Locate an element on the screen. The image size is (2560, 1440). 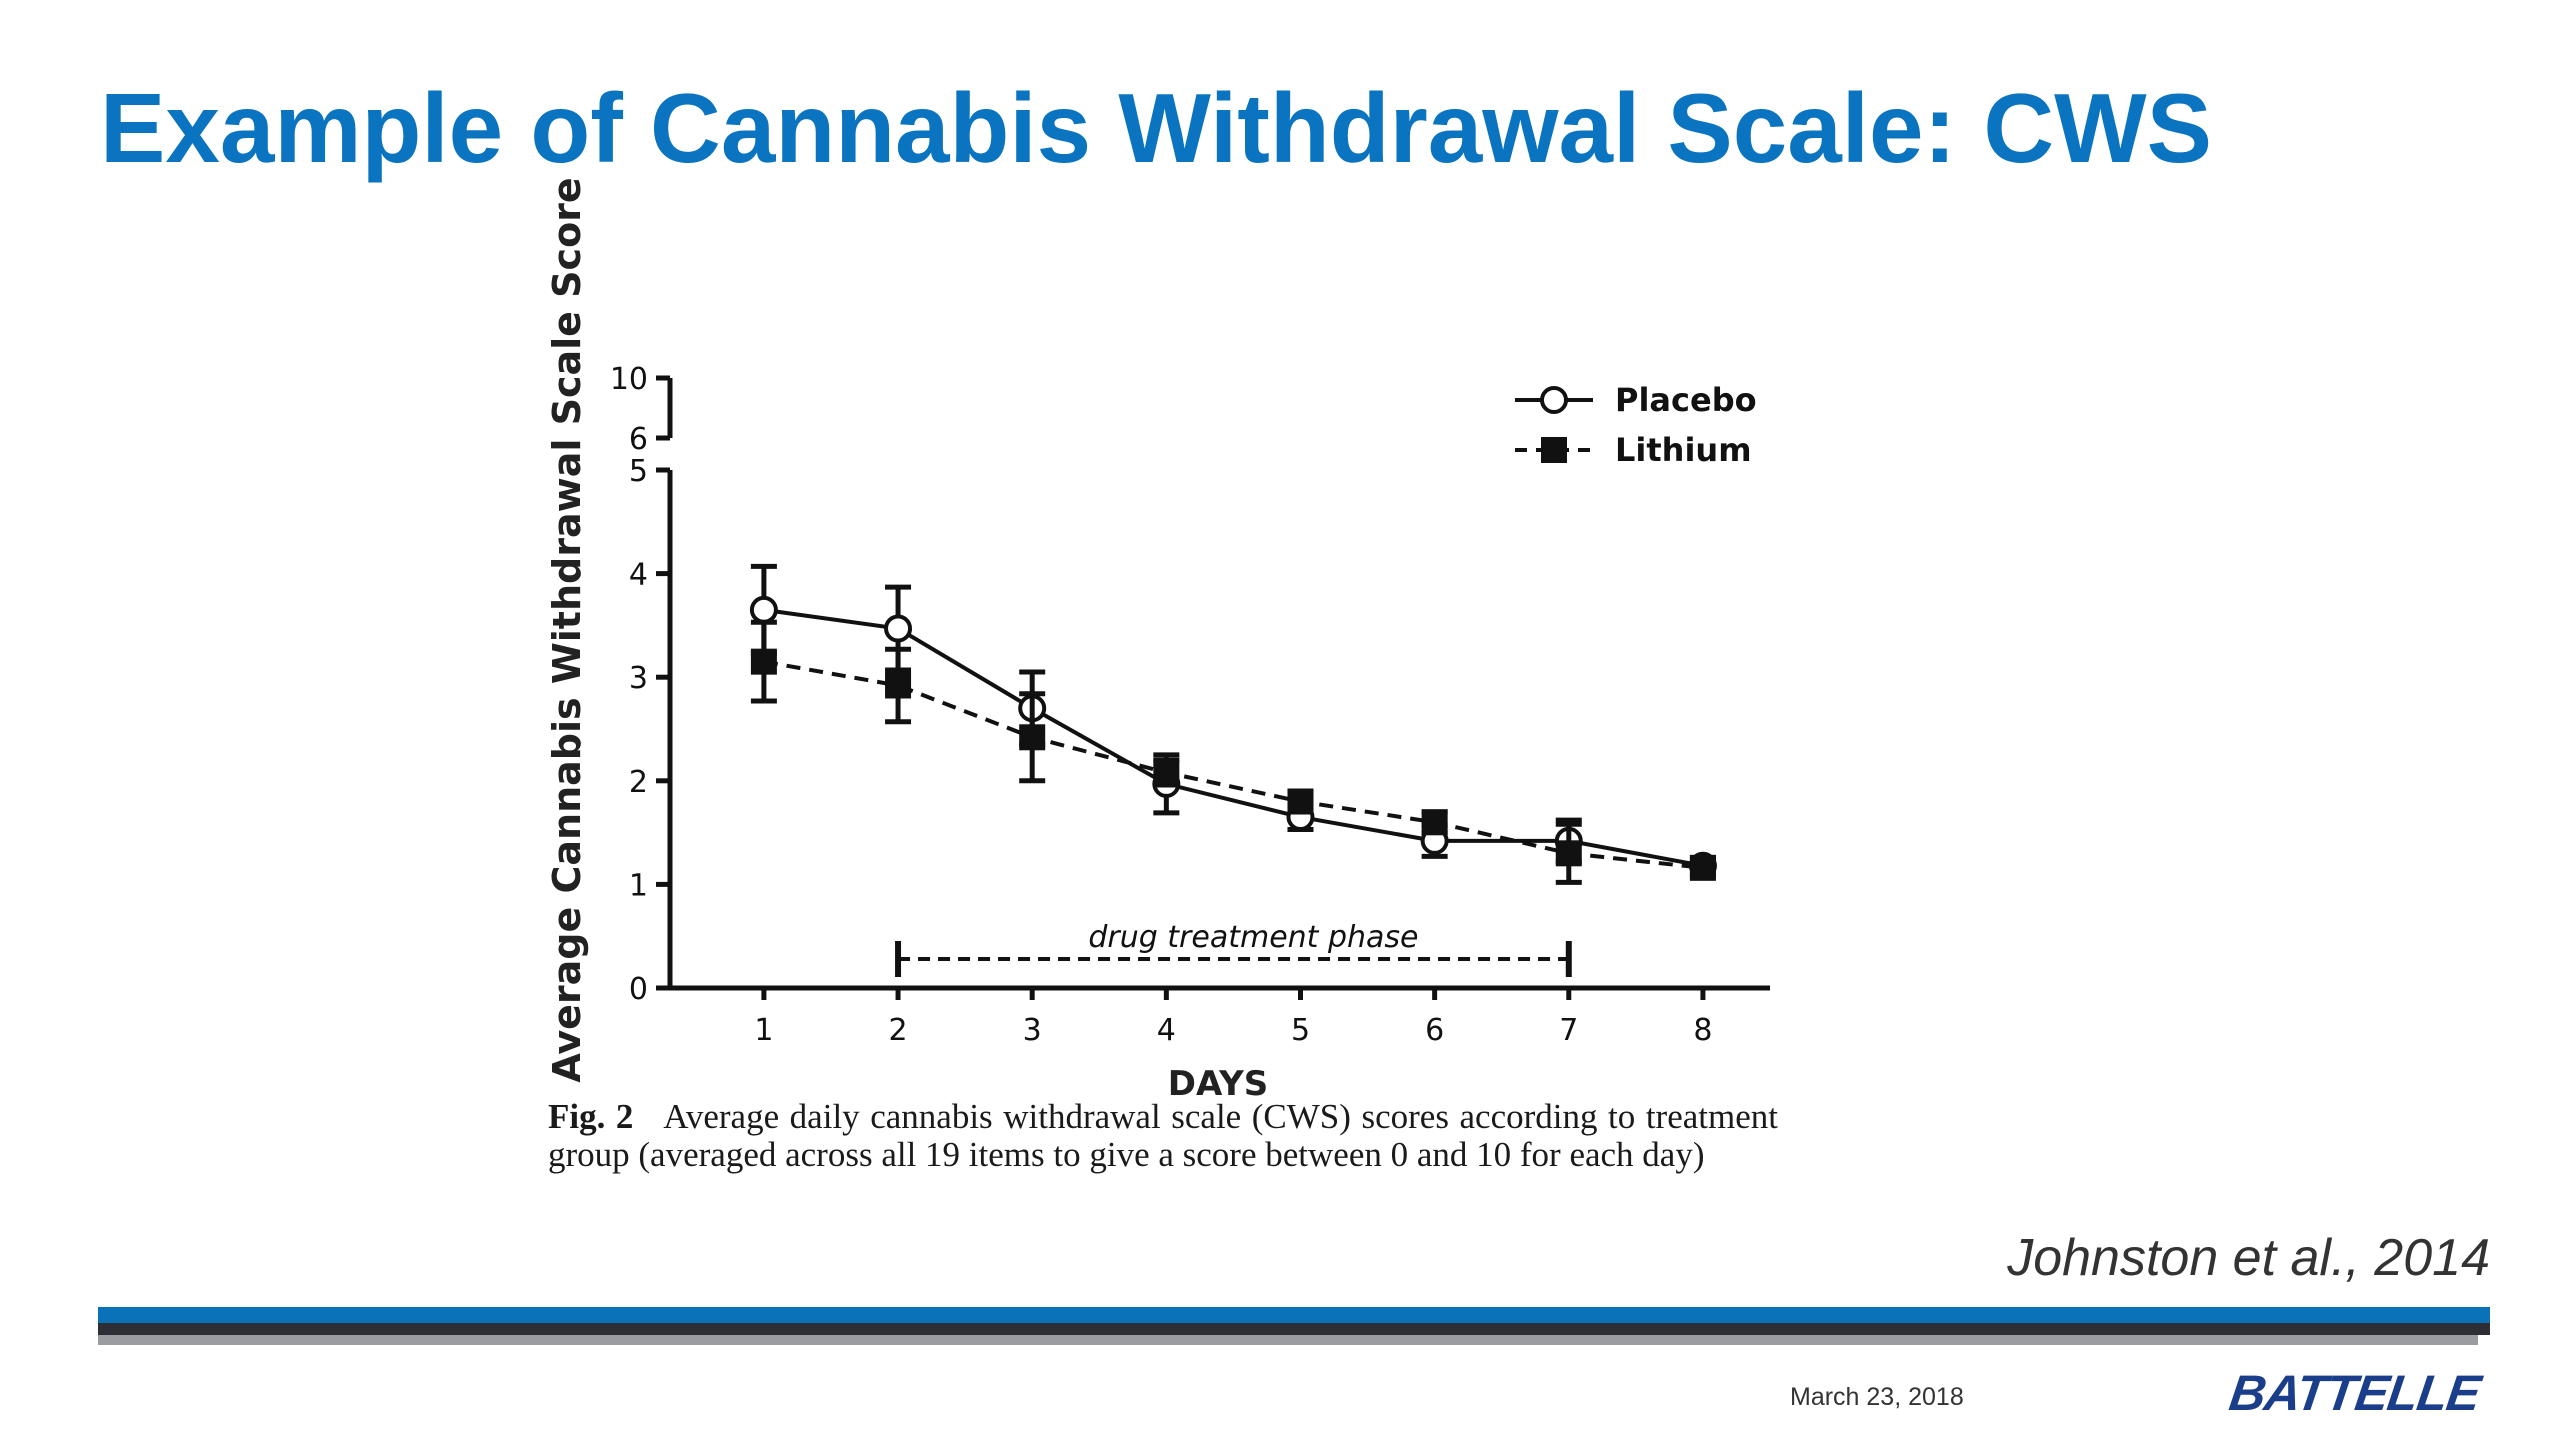
legend-label-lithium: Lithium is located at coordinates (1683, 450).